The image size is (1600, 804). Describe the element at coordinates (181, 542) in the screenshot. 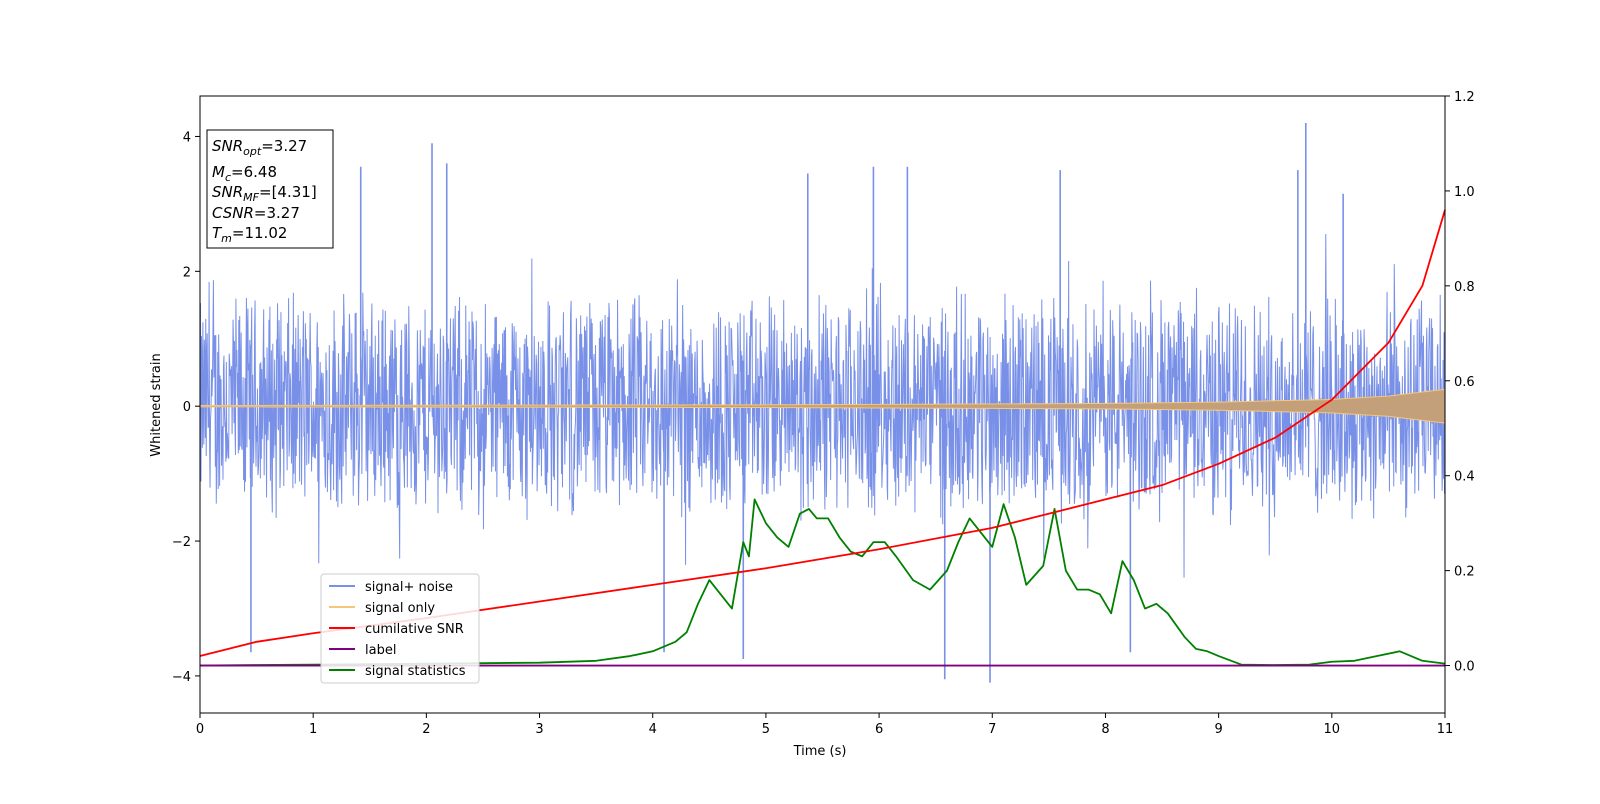

I see `y-tick-label: −2` at that location.